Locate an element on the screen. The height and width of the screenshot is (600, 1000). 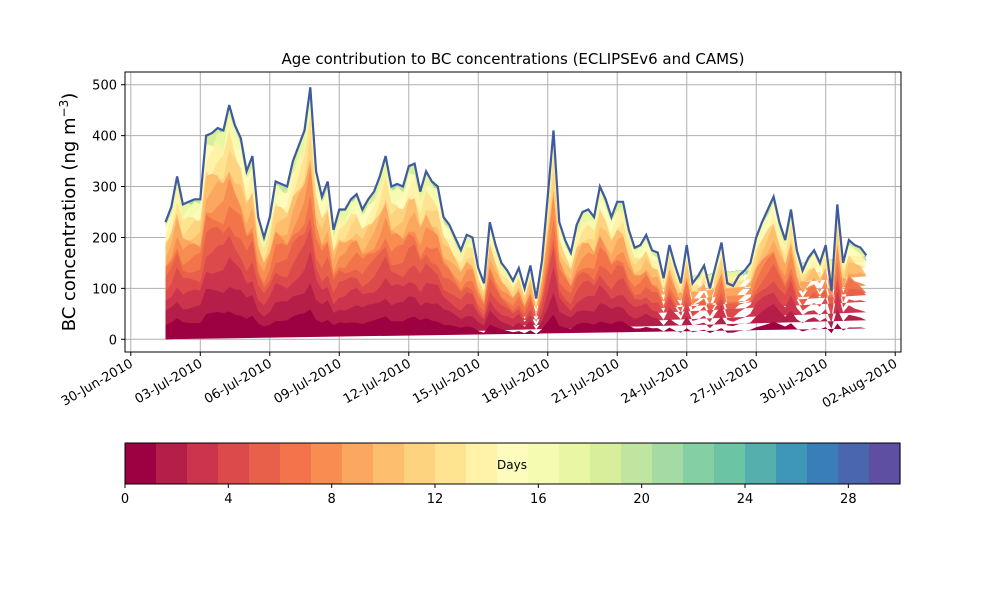
y-tick-label: 400 is located at coordinates (104, 137).